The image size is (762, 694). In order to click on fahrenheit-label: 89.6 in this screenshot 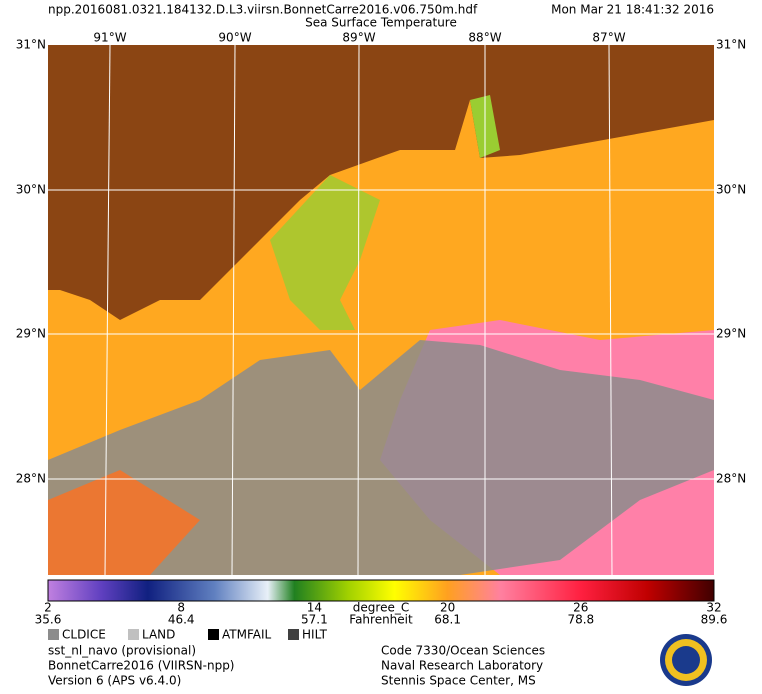, I will do `click(714, 620)`.